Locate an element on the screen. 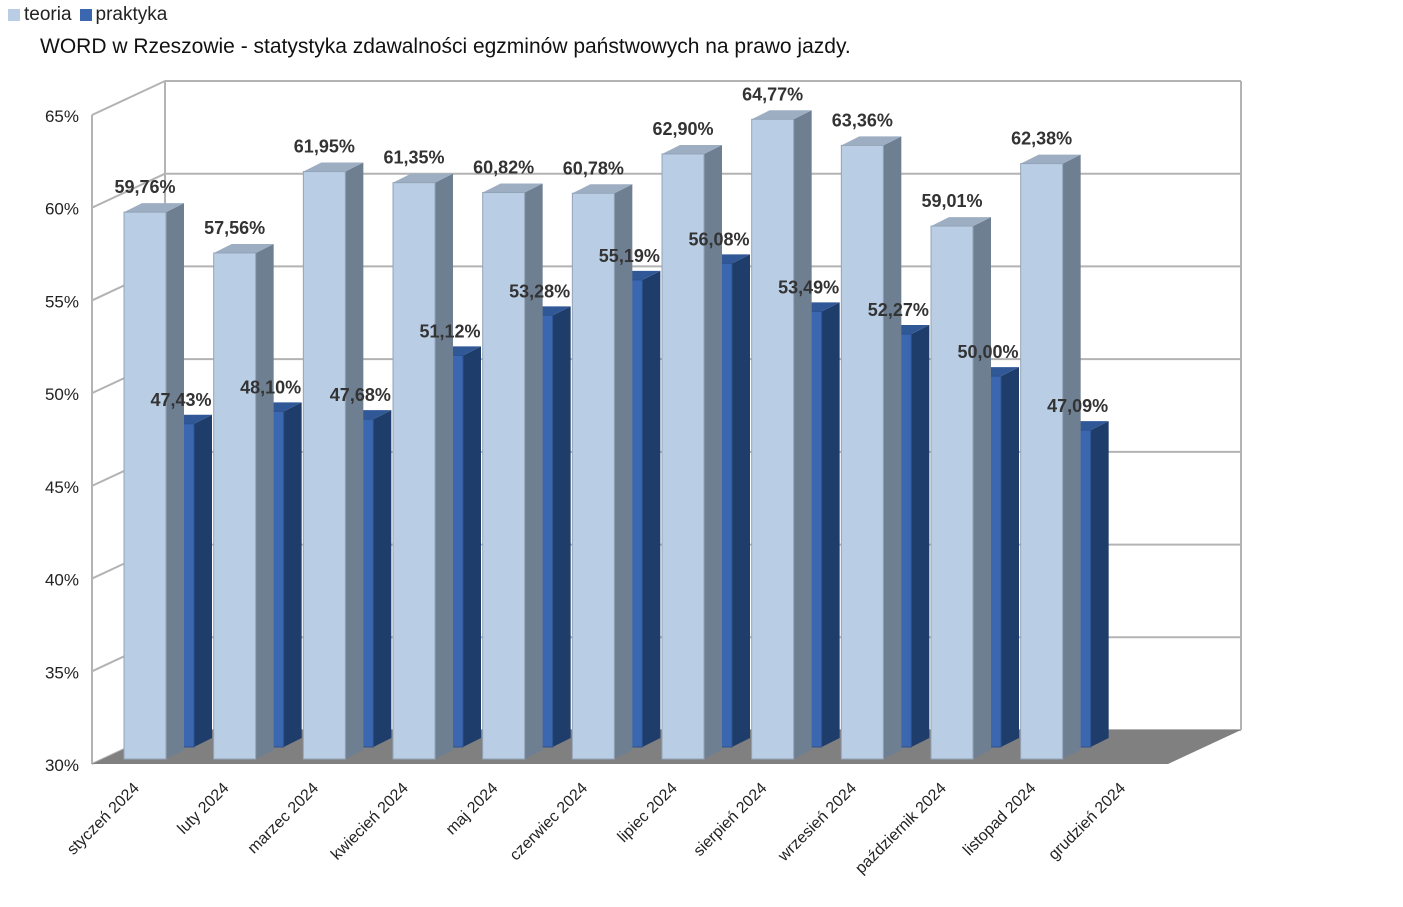 The width and height of the screenshot is (1403, 907). bar-teoria-styczen-2024-front is located at coordinates (145, 485).